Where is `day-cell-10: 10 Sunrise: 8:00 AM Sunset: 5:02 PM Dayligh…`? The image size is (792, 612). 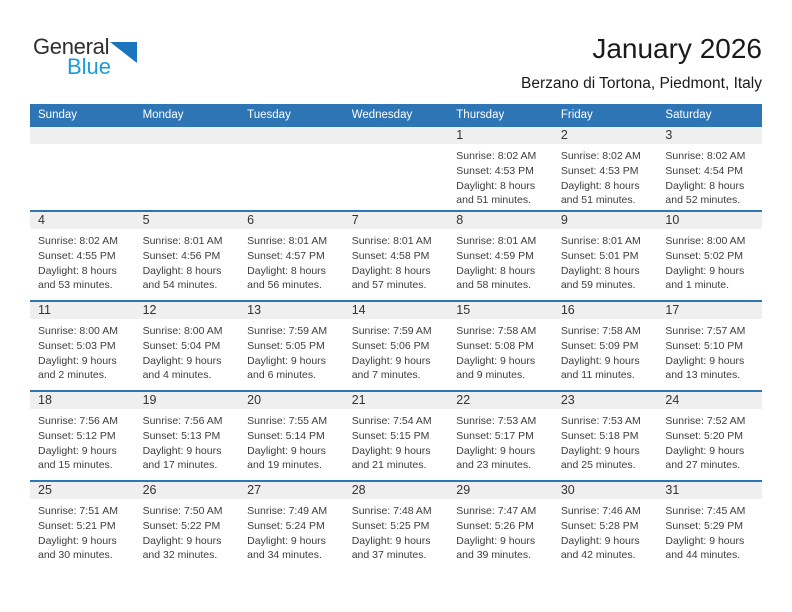
day-cell-10: 10 Sunrise: 8:00 AM Sunset: 5:02 PM Dayligh… is located at coordinates (709, 256).